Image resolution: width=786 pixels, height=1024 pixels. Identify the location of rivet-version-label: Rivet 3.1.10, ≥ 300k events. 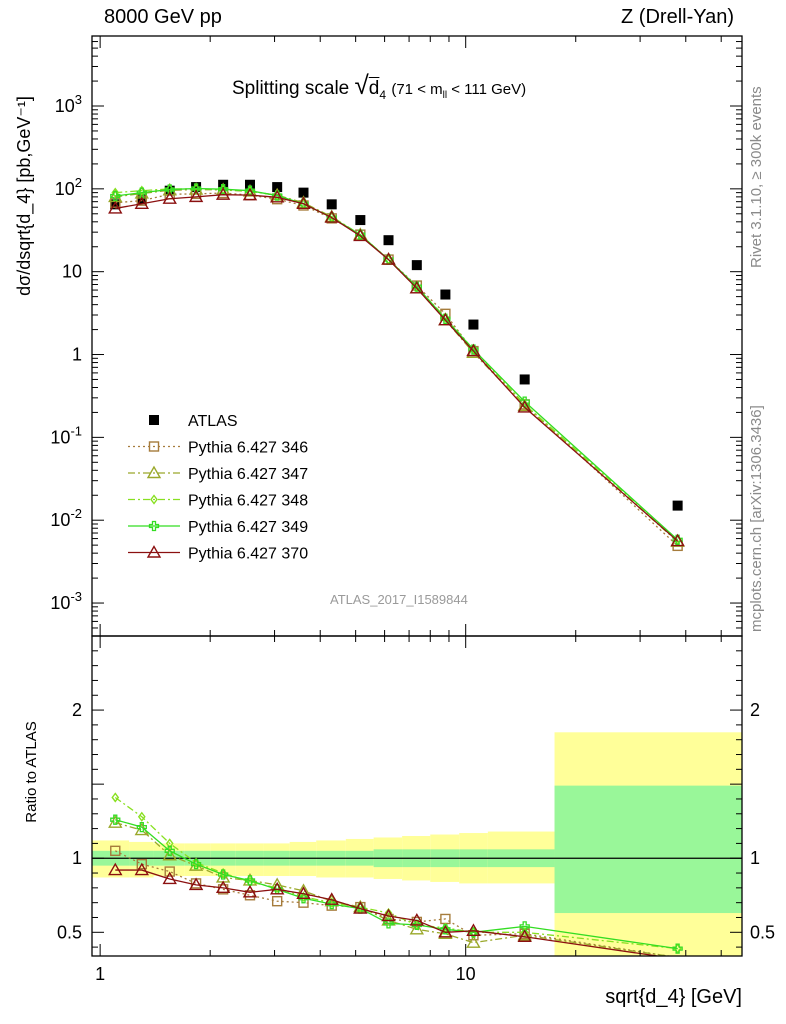
(756, 177).